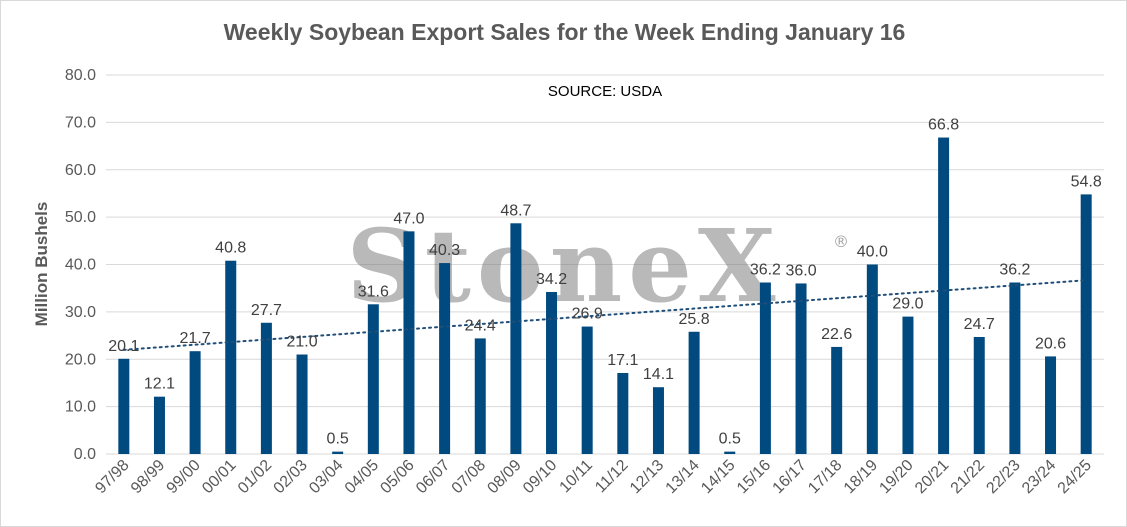  What do you see at coordinates (80, 217) in the screenshot?
I see `y-tick-label: 50.0` at bounding box center [80, 217].